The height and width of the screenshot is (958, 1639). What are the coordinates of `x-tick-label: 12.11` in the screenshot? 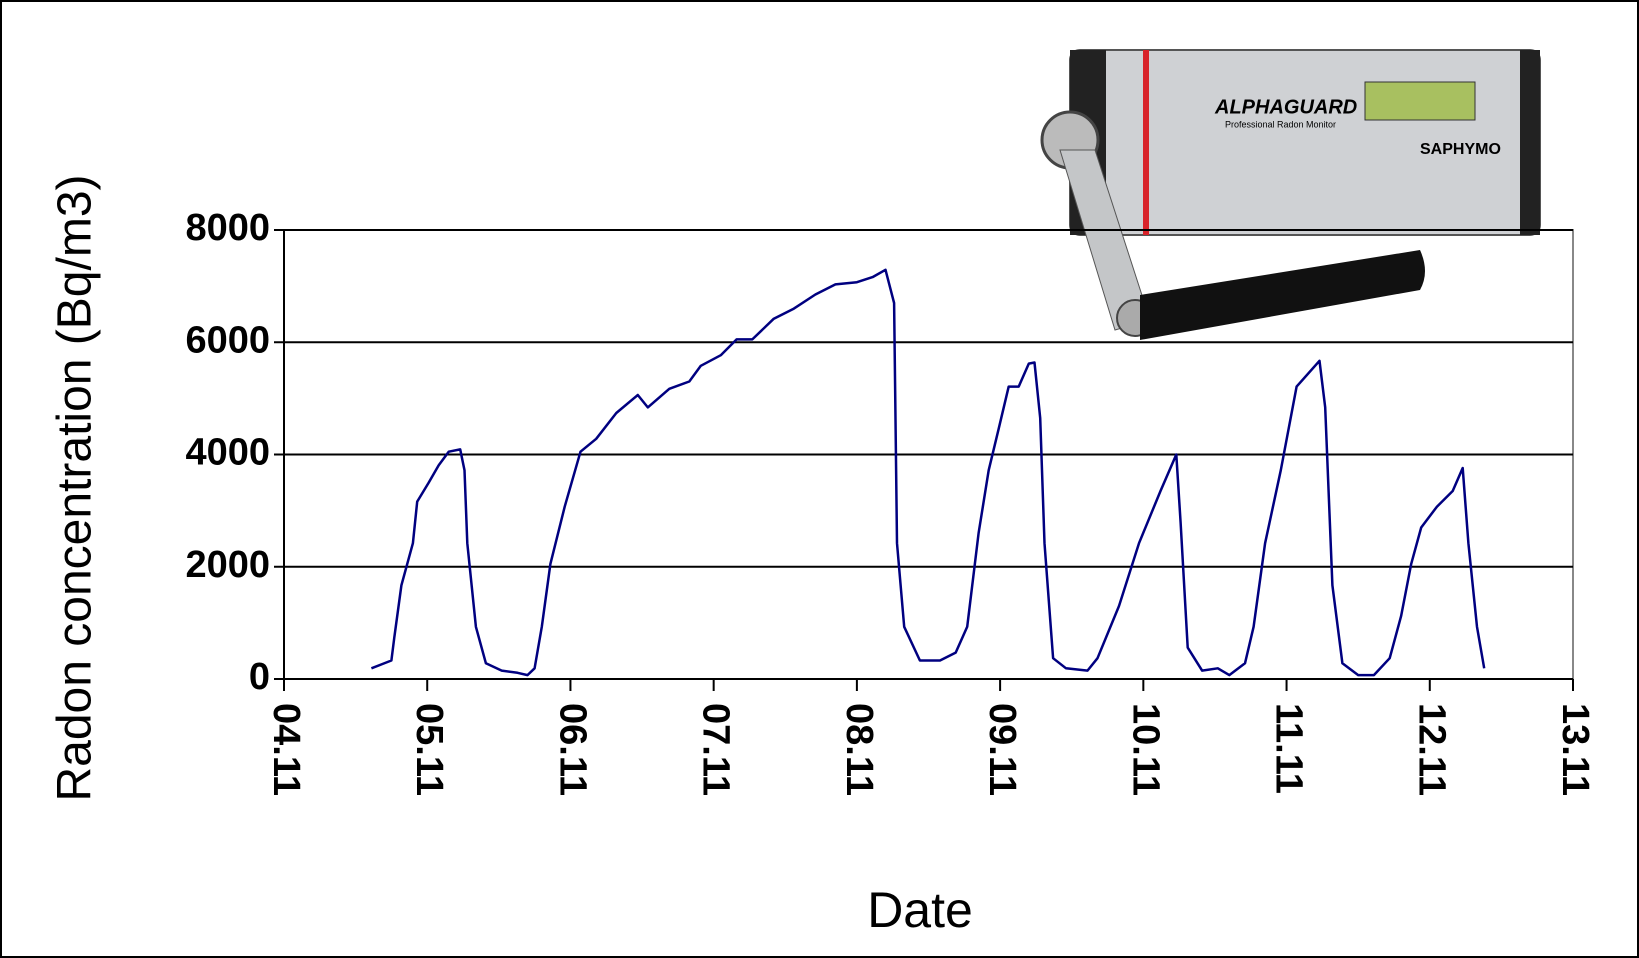 It's located at (1432, 749).